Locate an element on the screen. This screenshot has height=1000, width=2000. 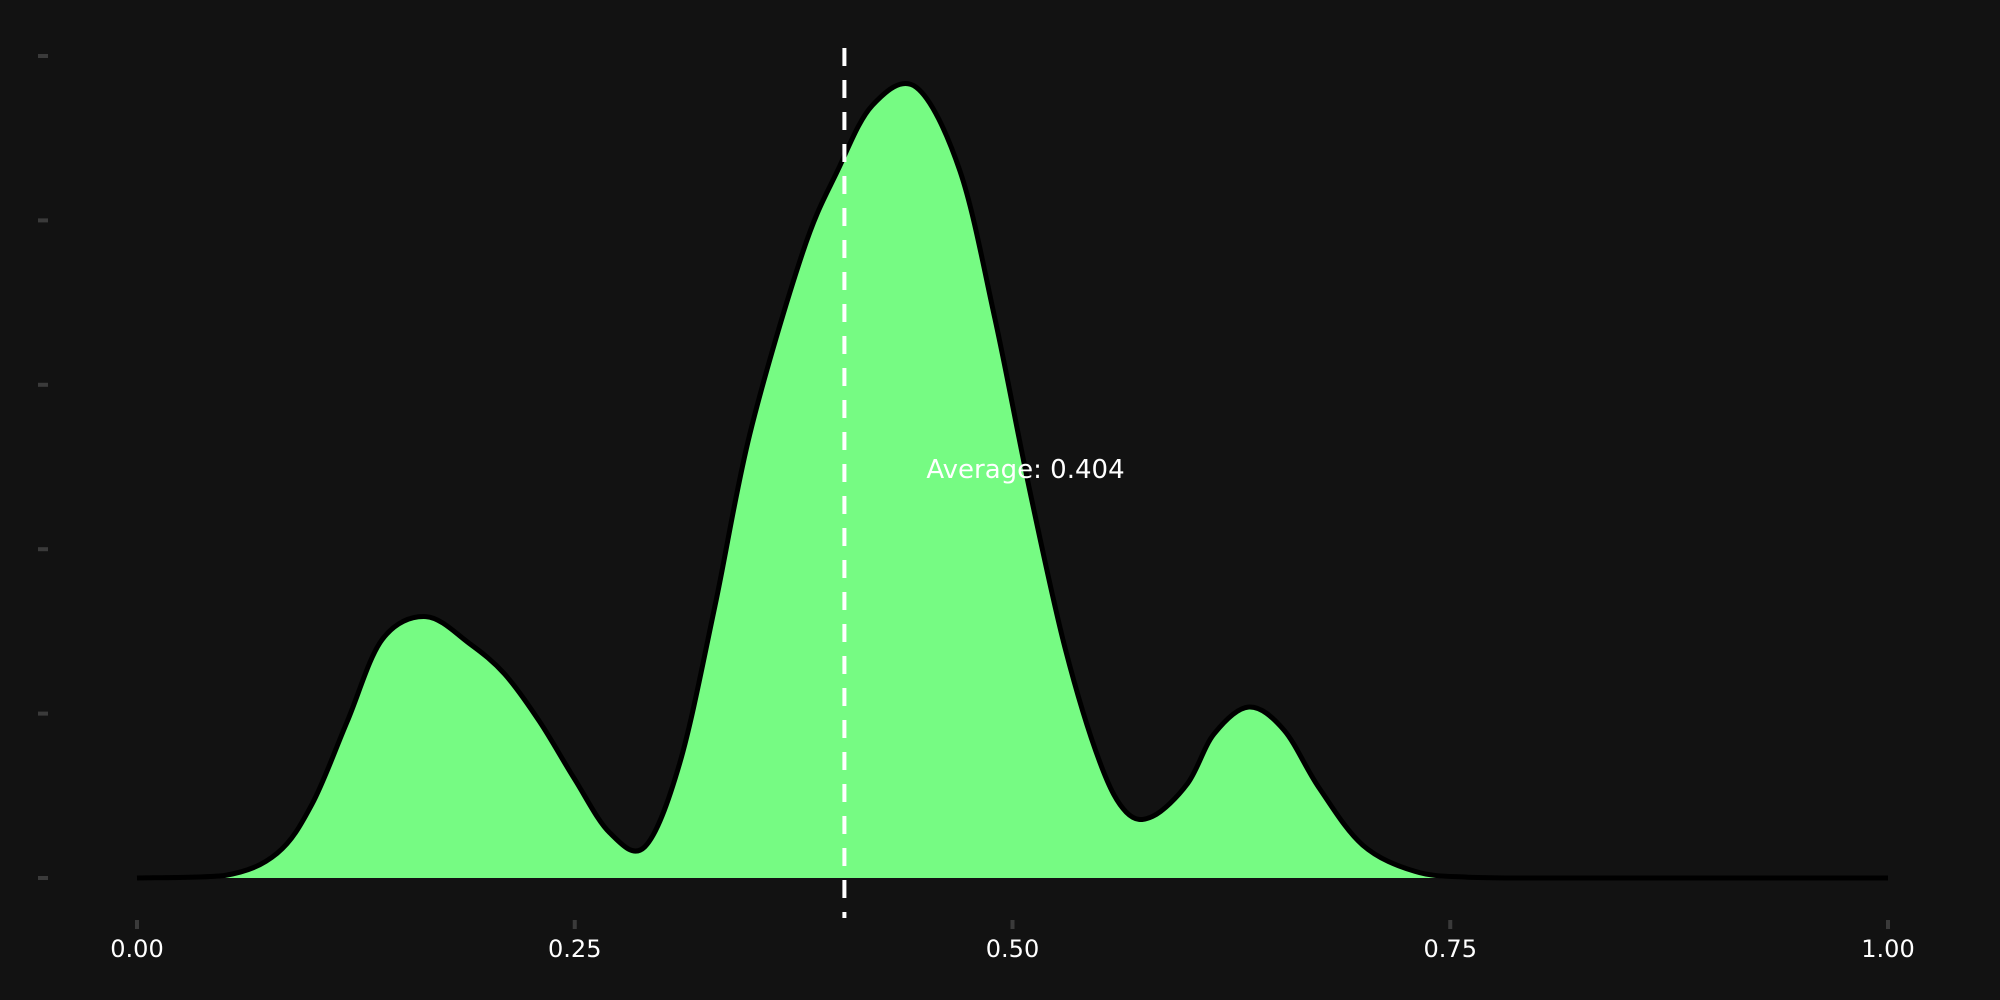
x-tick-label-0: 0.00 is located at coordinates (136, 949).